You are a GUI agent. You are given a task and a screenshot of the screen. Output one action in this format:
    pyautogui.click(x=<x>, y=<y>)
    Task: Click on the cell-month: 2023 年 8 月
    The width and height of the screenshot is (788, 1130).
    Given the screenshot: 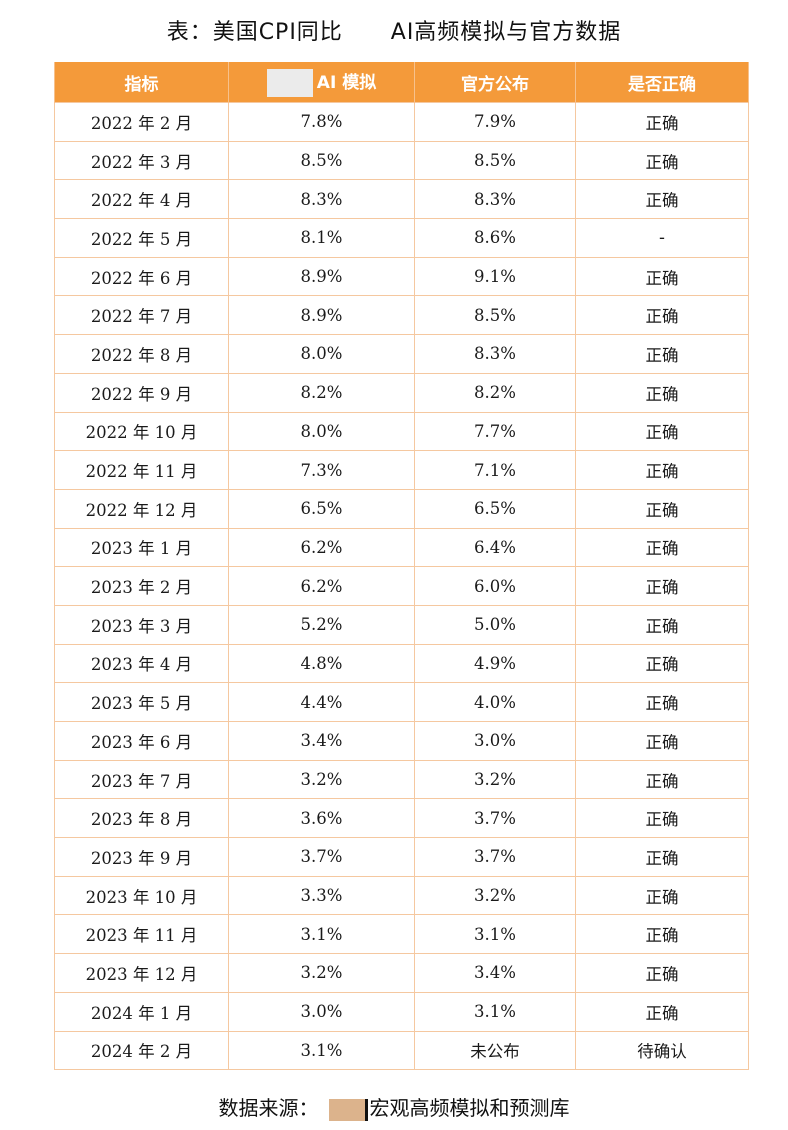 What is the action you would take?
    pyautogui.click(x=141, y=818)
    